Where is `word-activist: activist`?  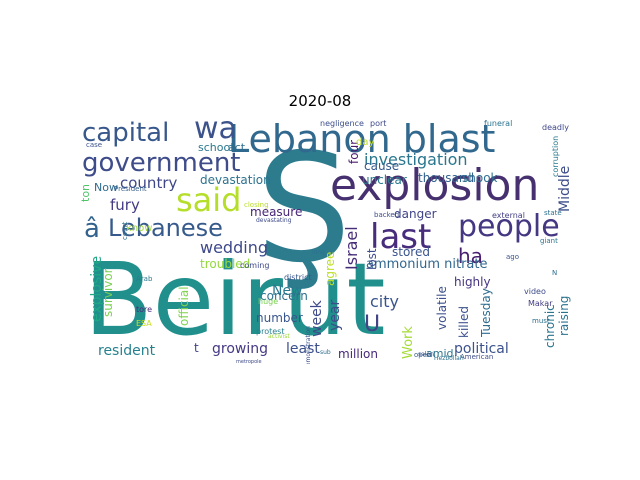
word-activist: activist is located at coordinates (279, 336).